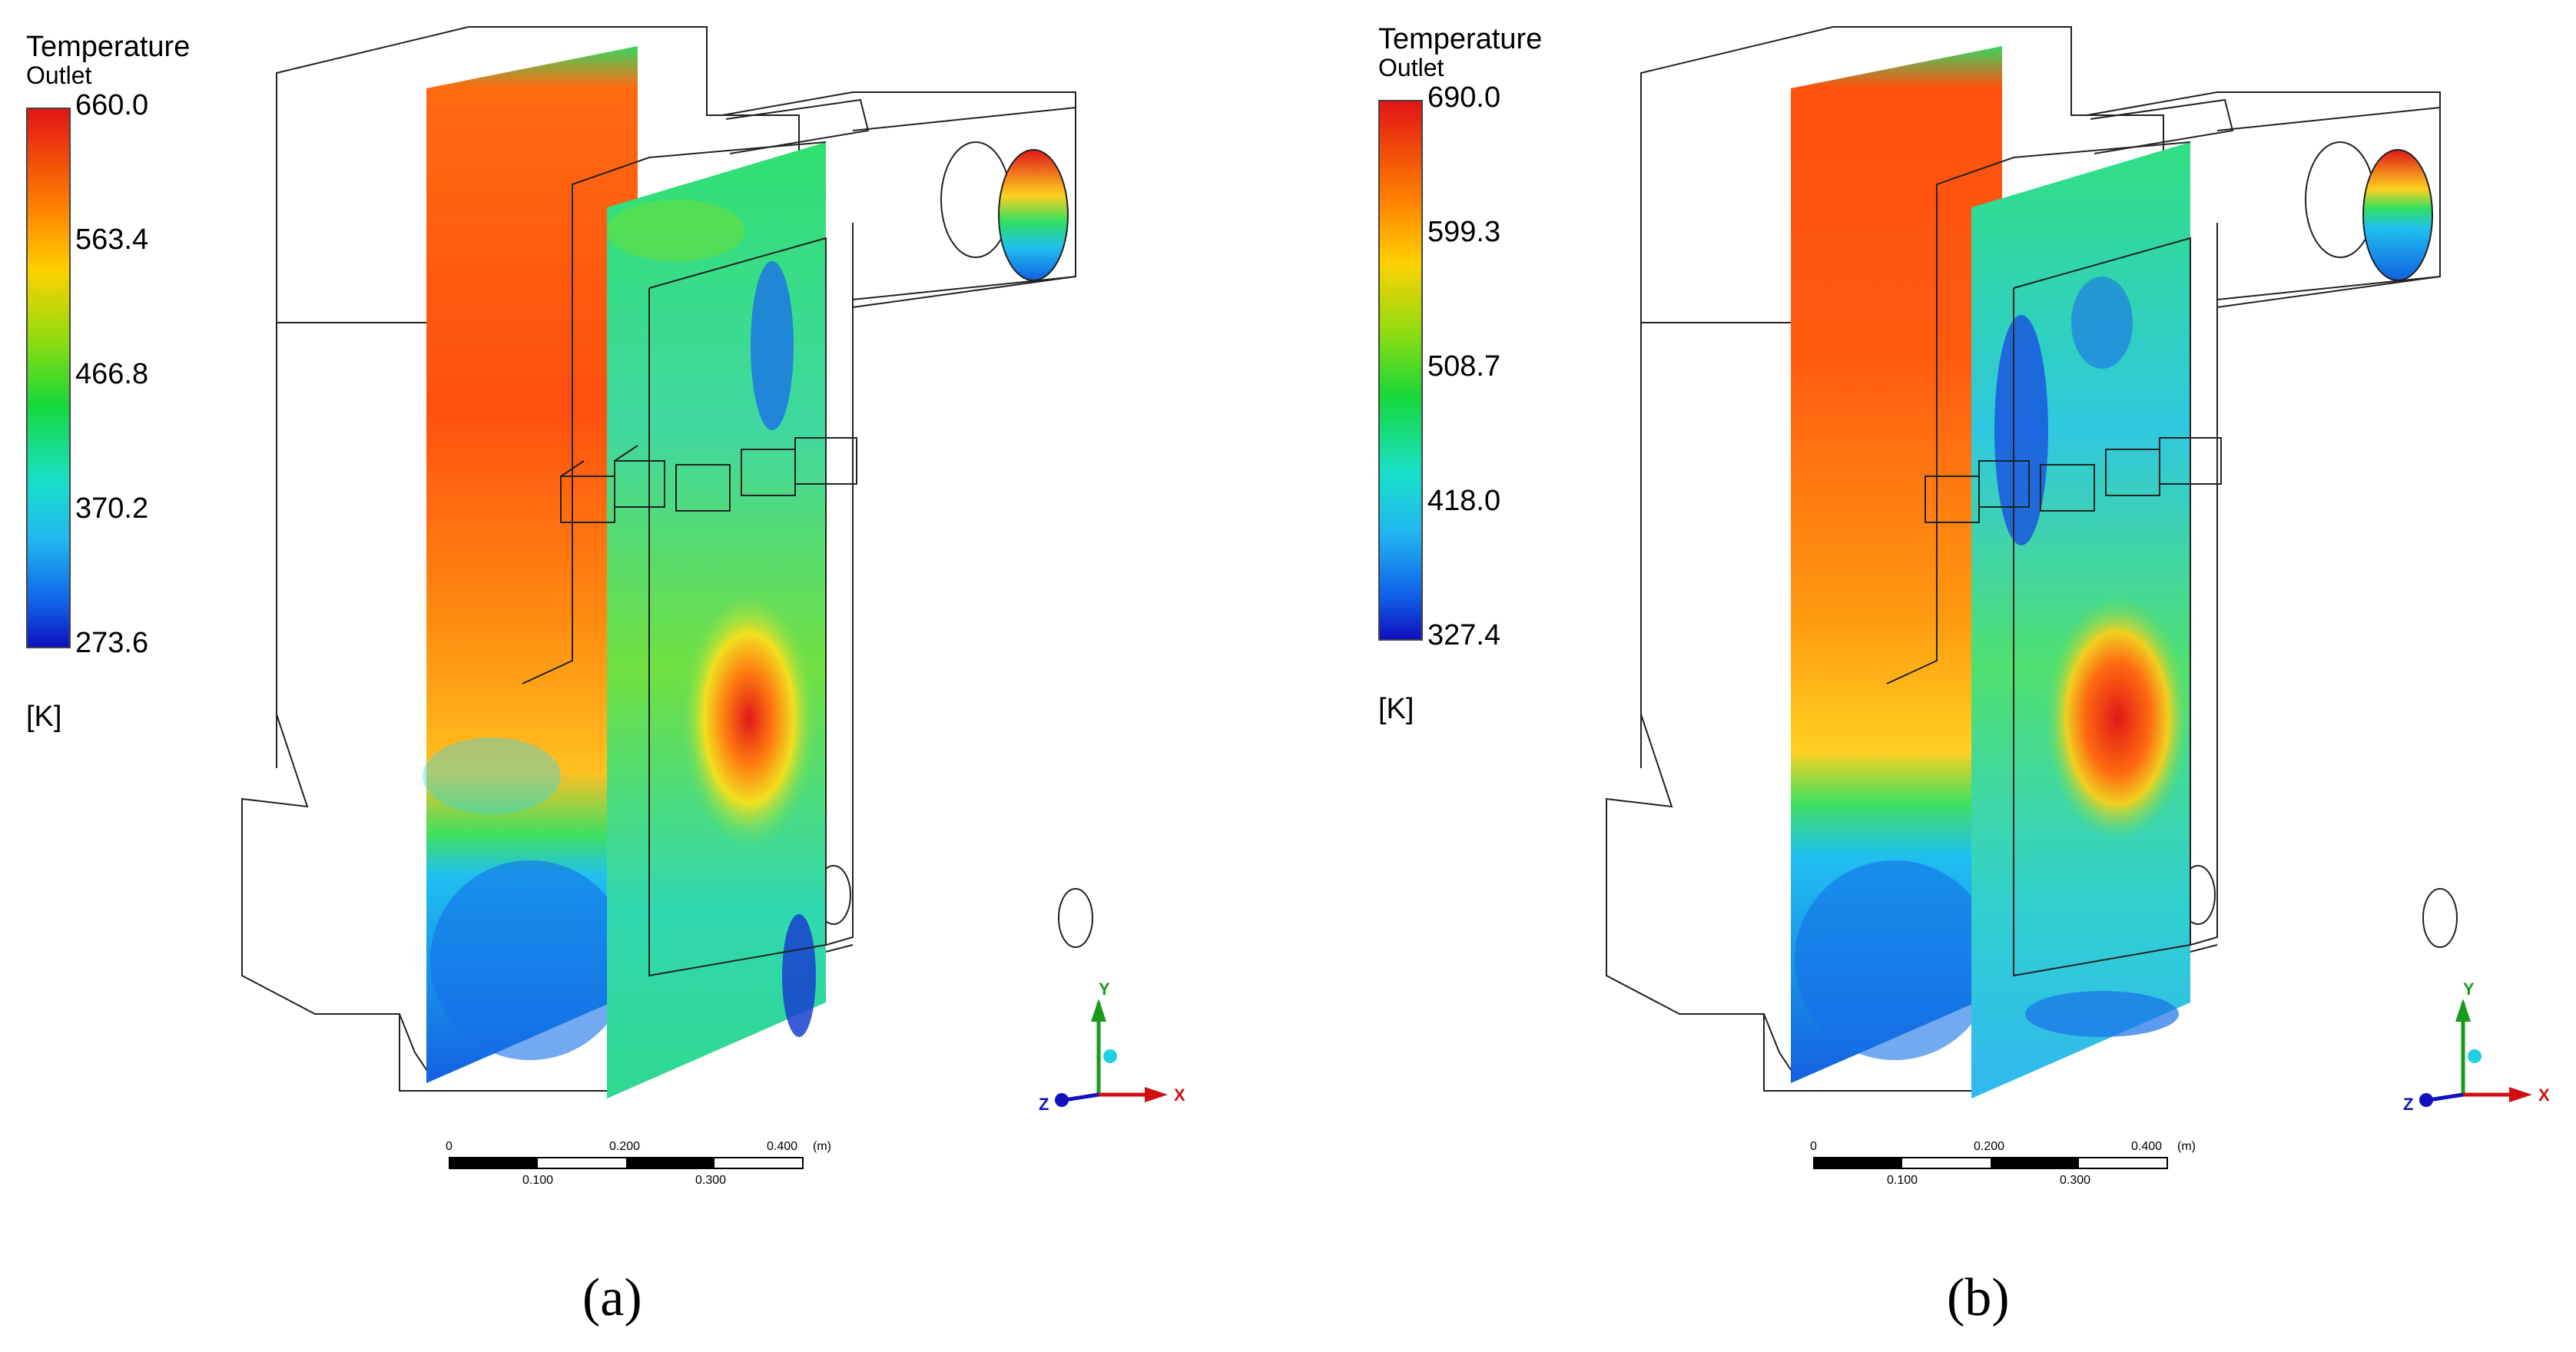 The width and height of the screenshot is (2576, 1352). What do you see at coordinates (112, 643) in the screenshot?
I see `legend-tick: 273.6` at bounding box center [112, 643].